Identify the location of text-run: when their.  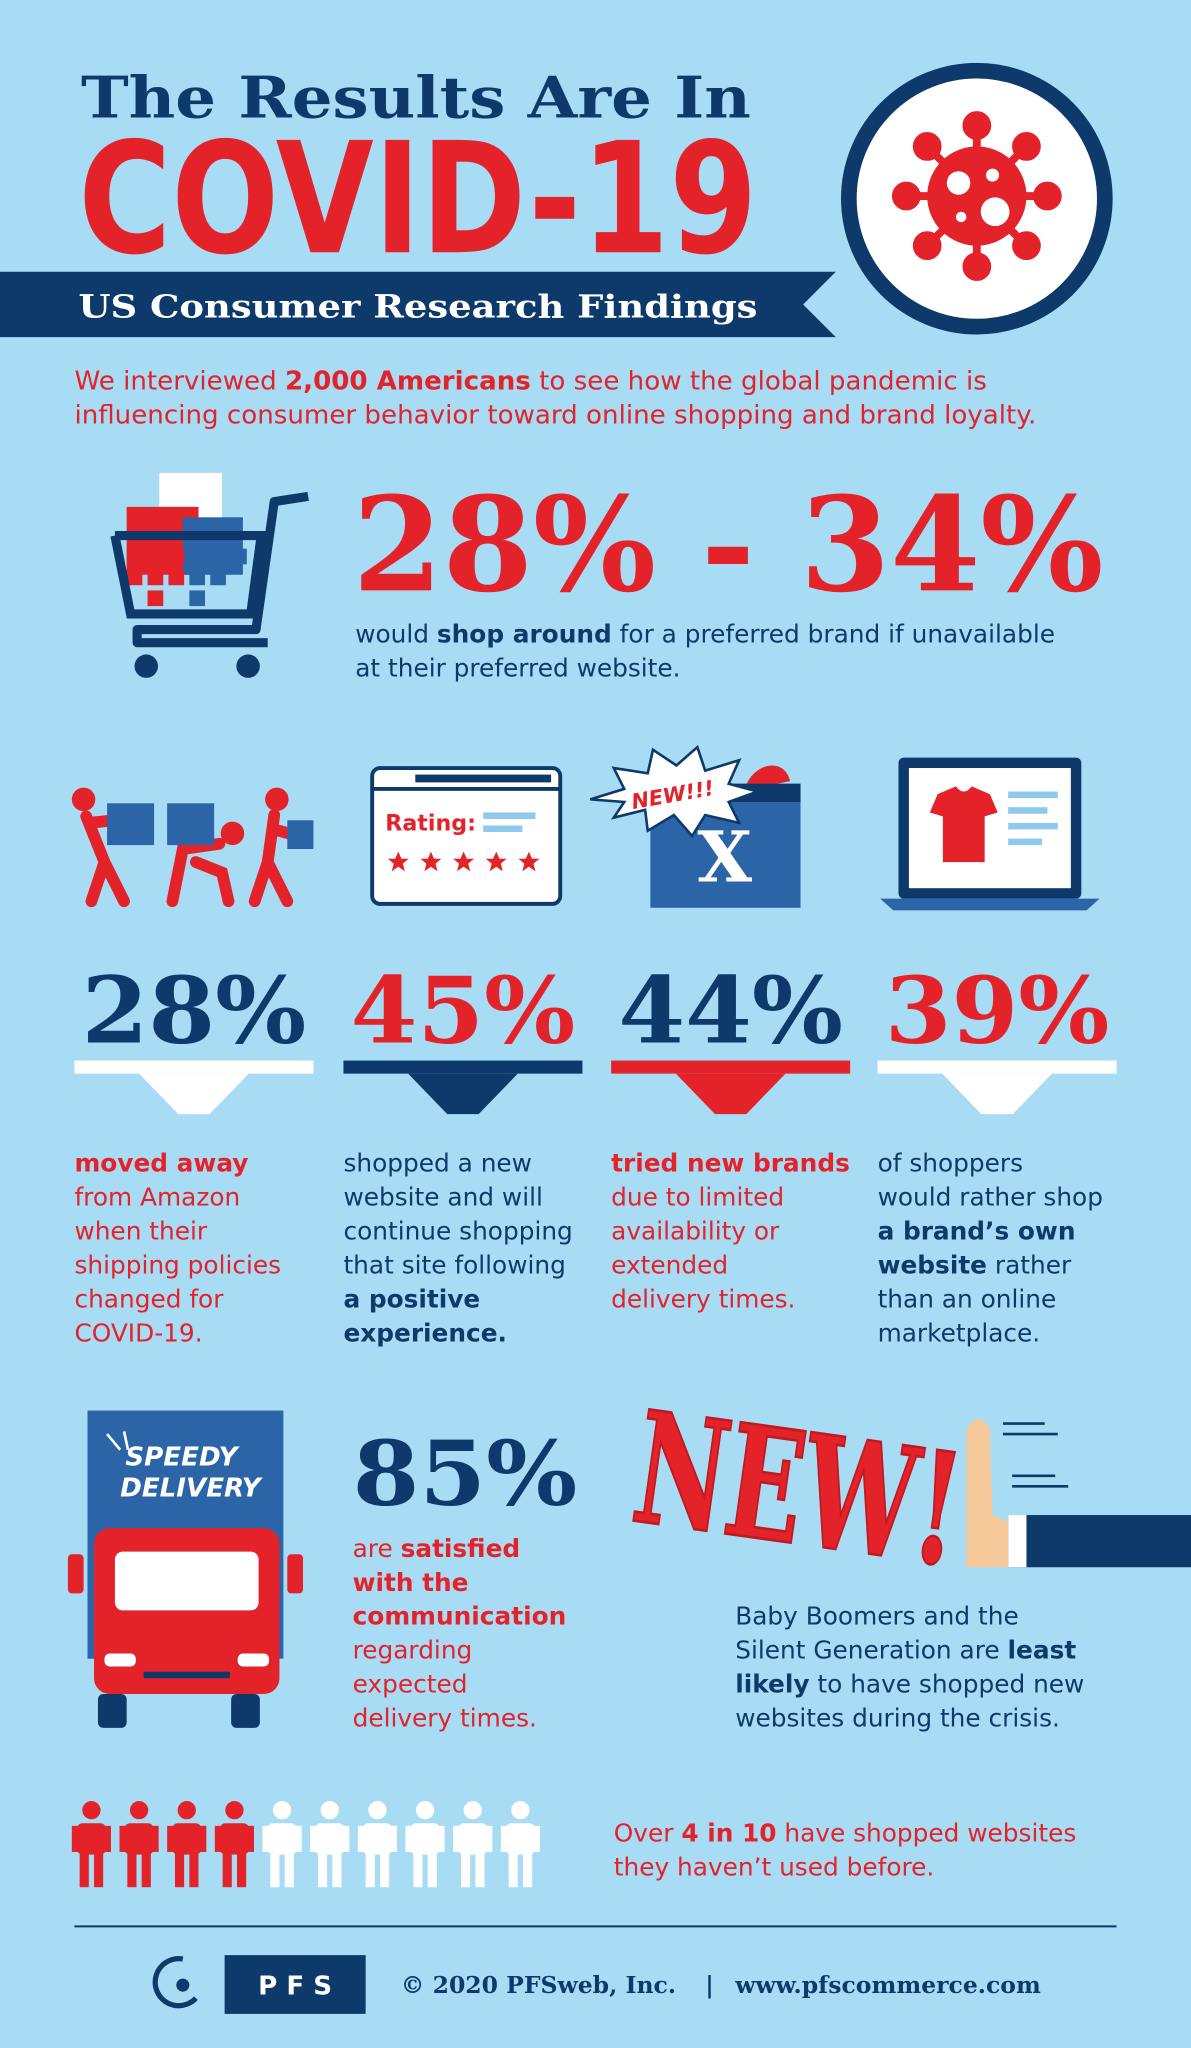
(140, 1230).